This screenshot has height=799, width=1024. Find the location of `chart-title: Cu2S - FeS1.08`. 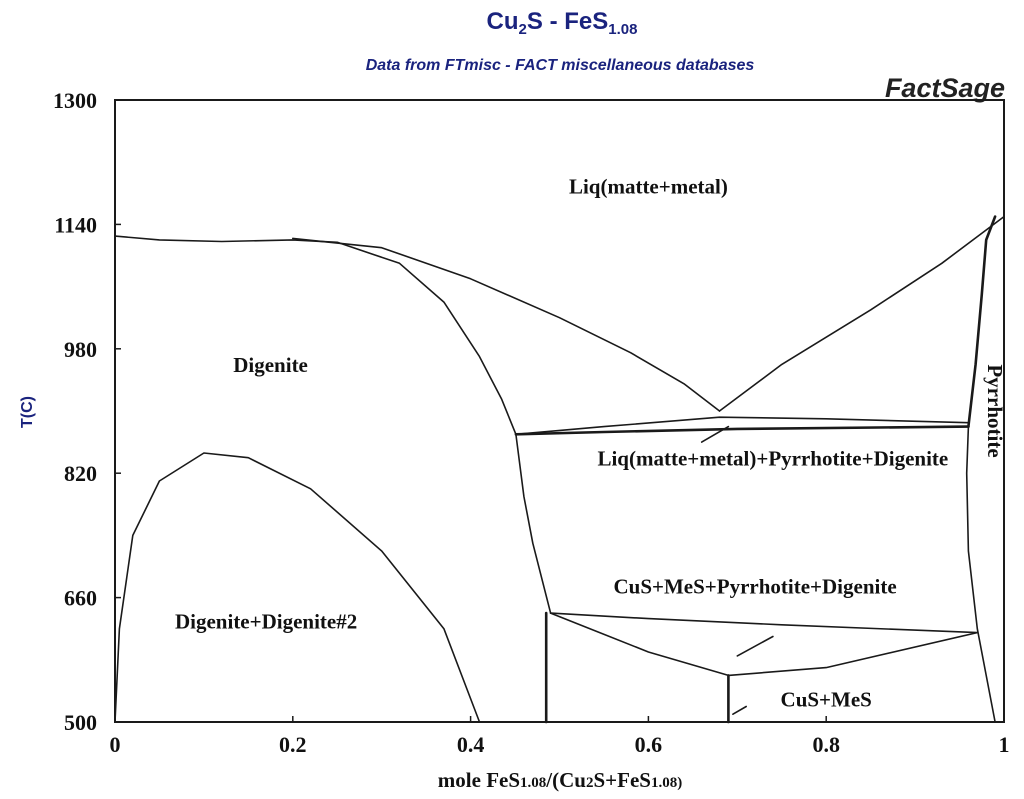

chart-title: Cu2S - FeS1.08 is located at coordinates (562, 23).